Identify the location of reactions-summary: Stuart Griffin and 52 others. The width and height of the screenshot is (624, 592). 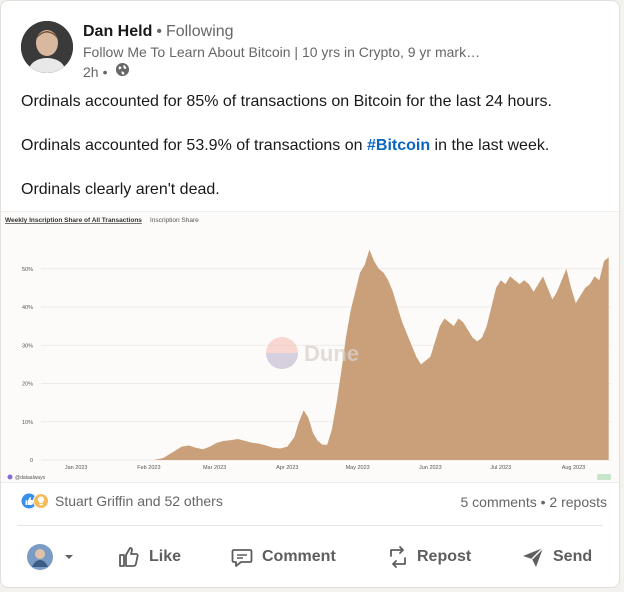
(122, 501).